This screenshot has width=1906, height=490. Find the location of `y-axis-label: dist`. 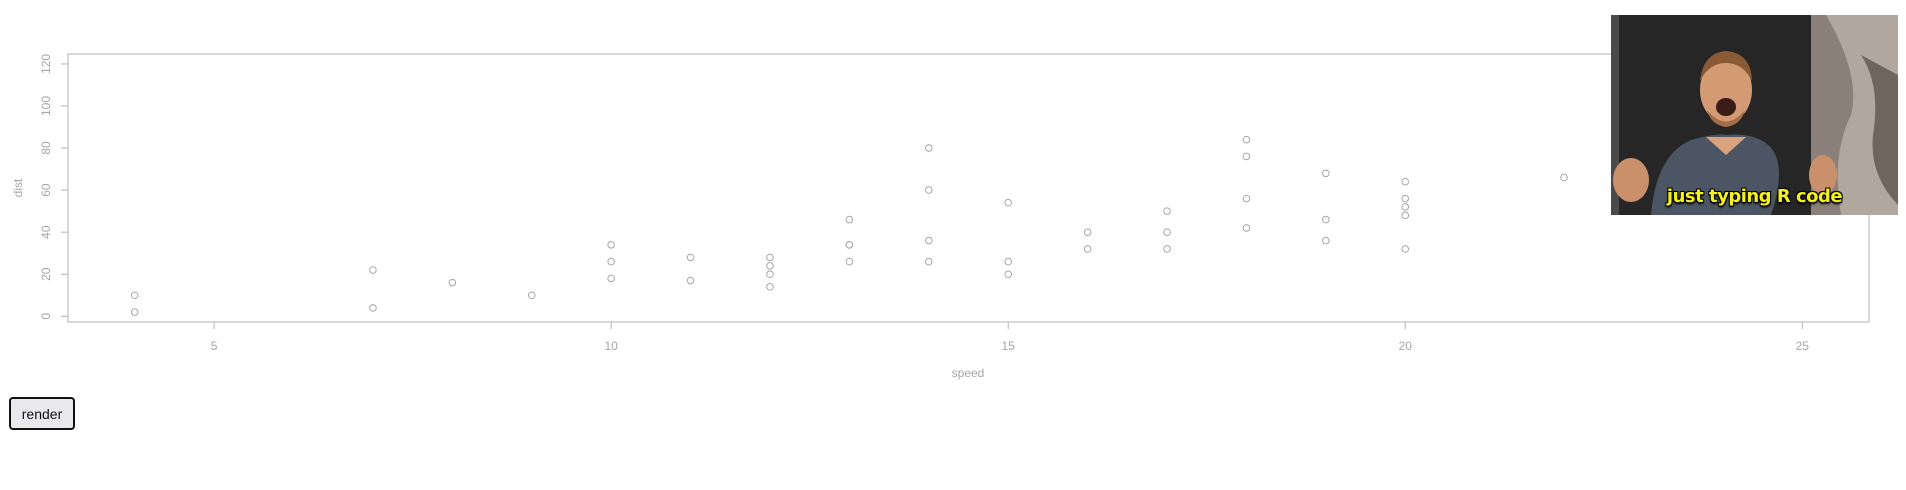

y-axis-label: dist is located at coordinates (18, 187).